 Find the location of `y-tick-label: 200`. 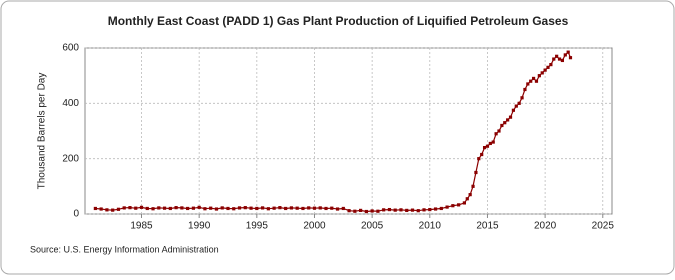

y-tick-label: 200 is located at coordinates (70, 158).